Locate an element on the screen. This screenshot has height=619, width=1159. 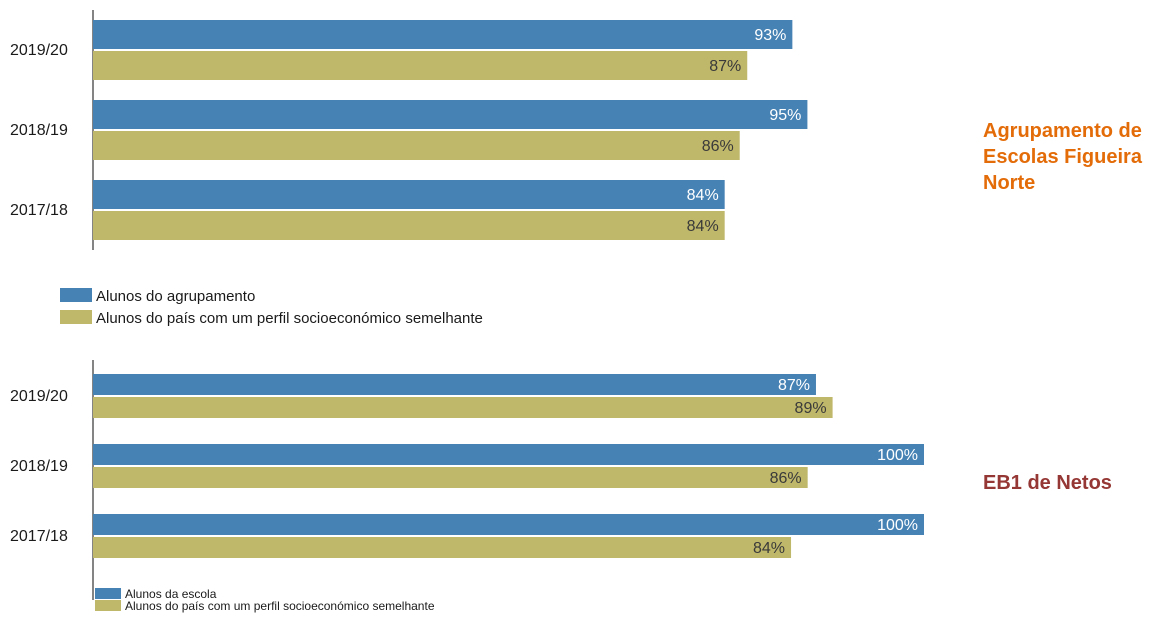
data-label-secondary-2019-20: 89% is located at coordinates (811, 408).